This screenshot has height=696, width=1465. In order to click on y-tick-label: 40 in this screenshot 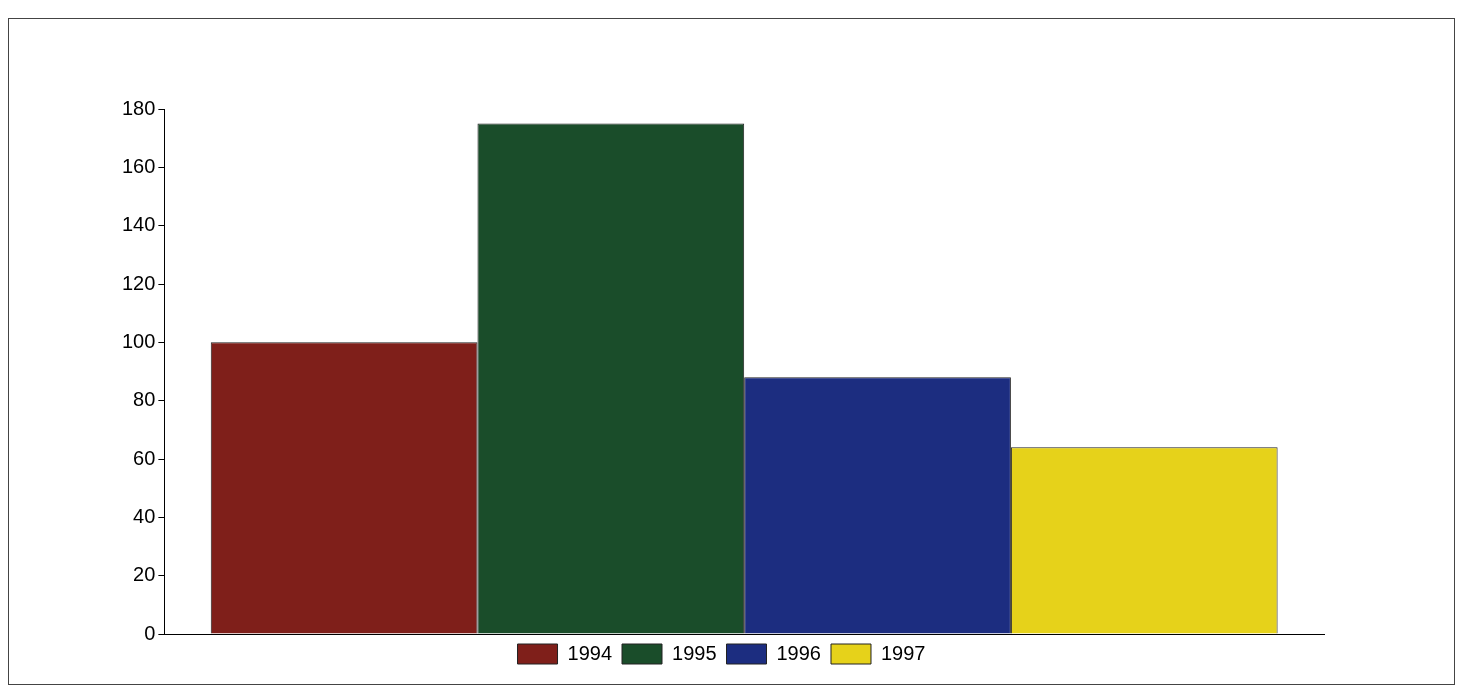, I will do `click(144, 515)`.